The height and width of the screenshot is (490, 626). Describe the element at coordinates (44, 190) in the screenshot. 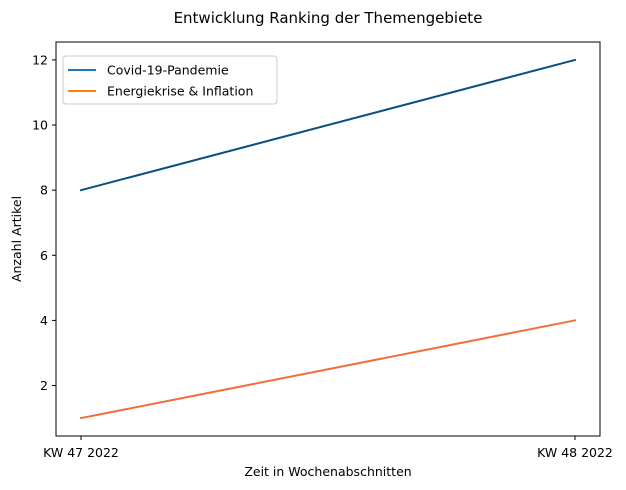

I see `y-tick-label: 8` at that location.